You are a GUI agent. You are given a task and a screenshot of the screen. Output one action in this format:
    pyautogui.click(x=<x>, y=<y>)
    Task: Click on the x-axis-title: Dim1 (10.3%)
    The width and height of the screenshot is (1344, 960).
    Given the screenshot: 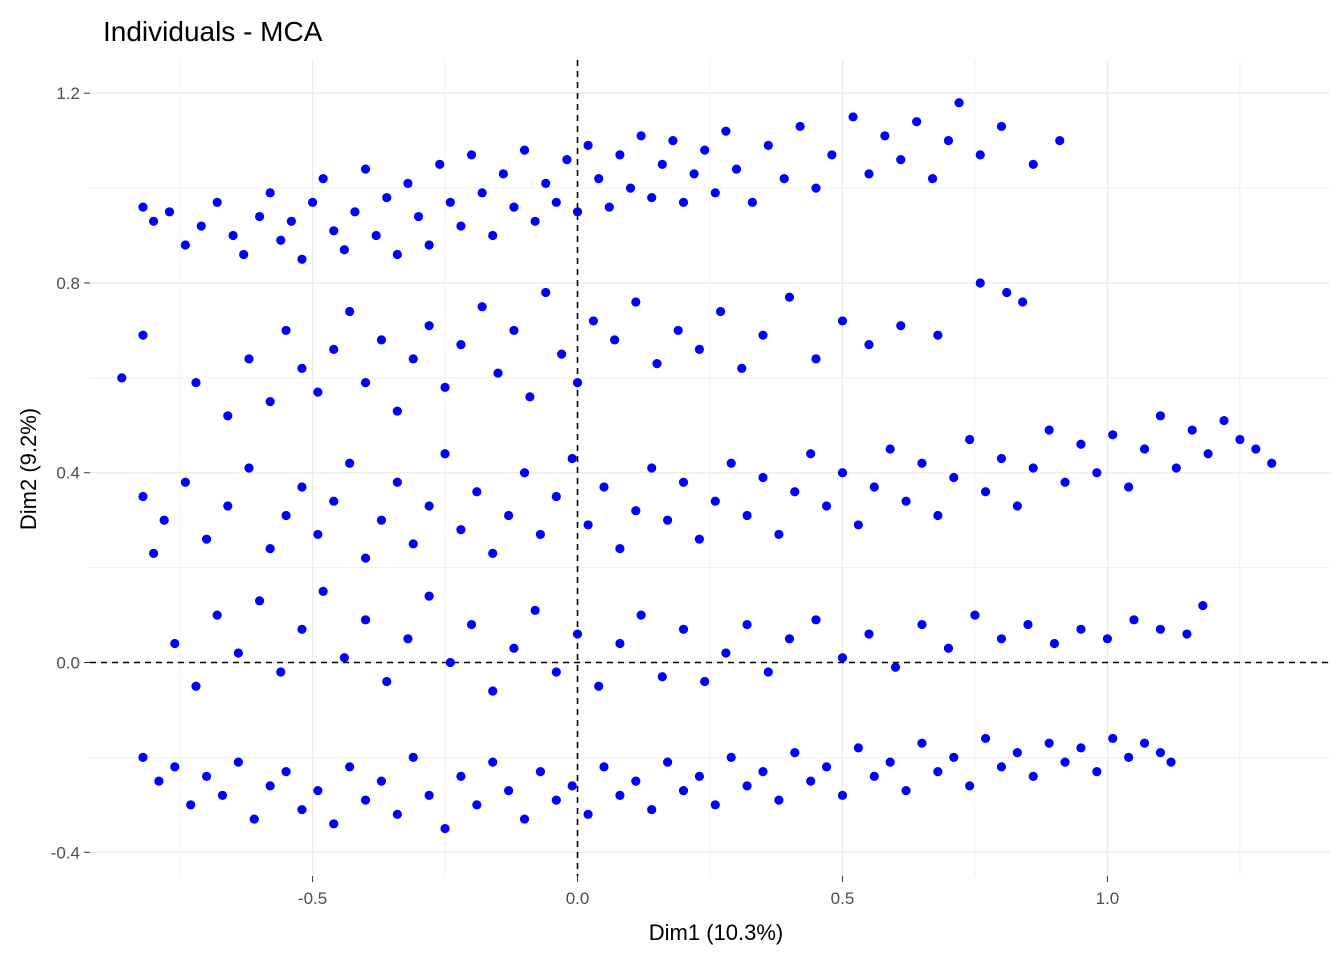 What is the action you would take?
    pyautogui.click(x=716, y=932)
    